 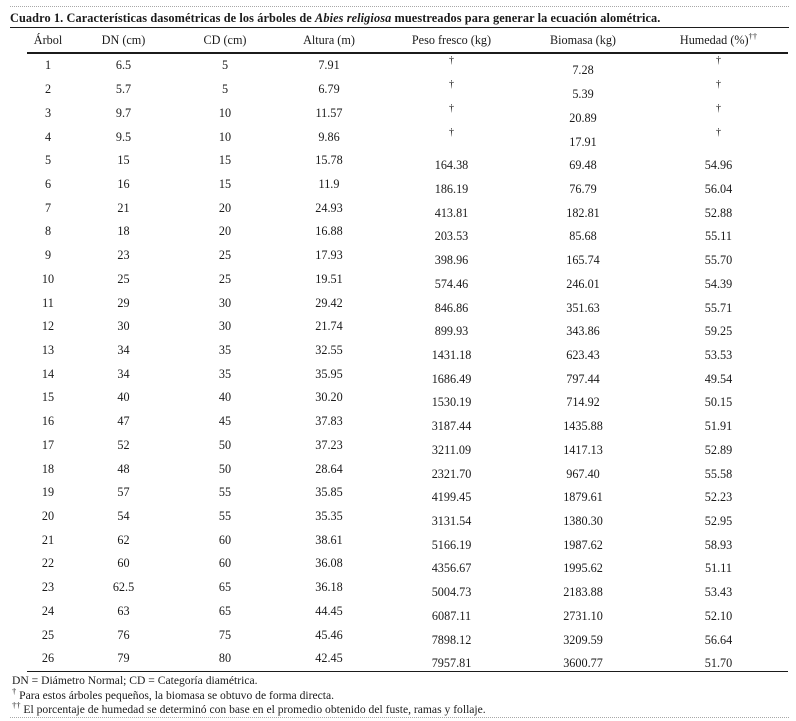 What do you see at coordinates (583, 70) in the screenshot?
I see `table-cell: 7.28` at bounding box center [583, 70].